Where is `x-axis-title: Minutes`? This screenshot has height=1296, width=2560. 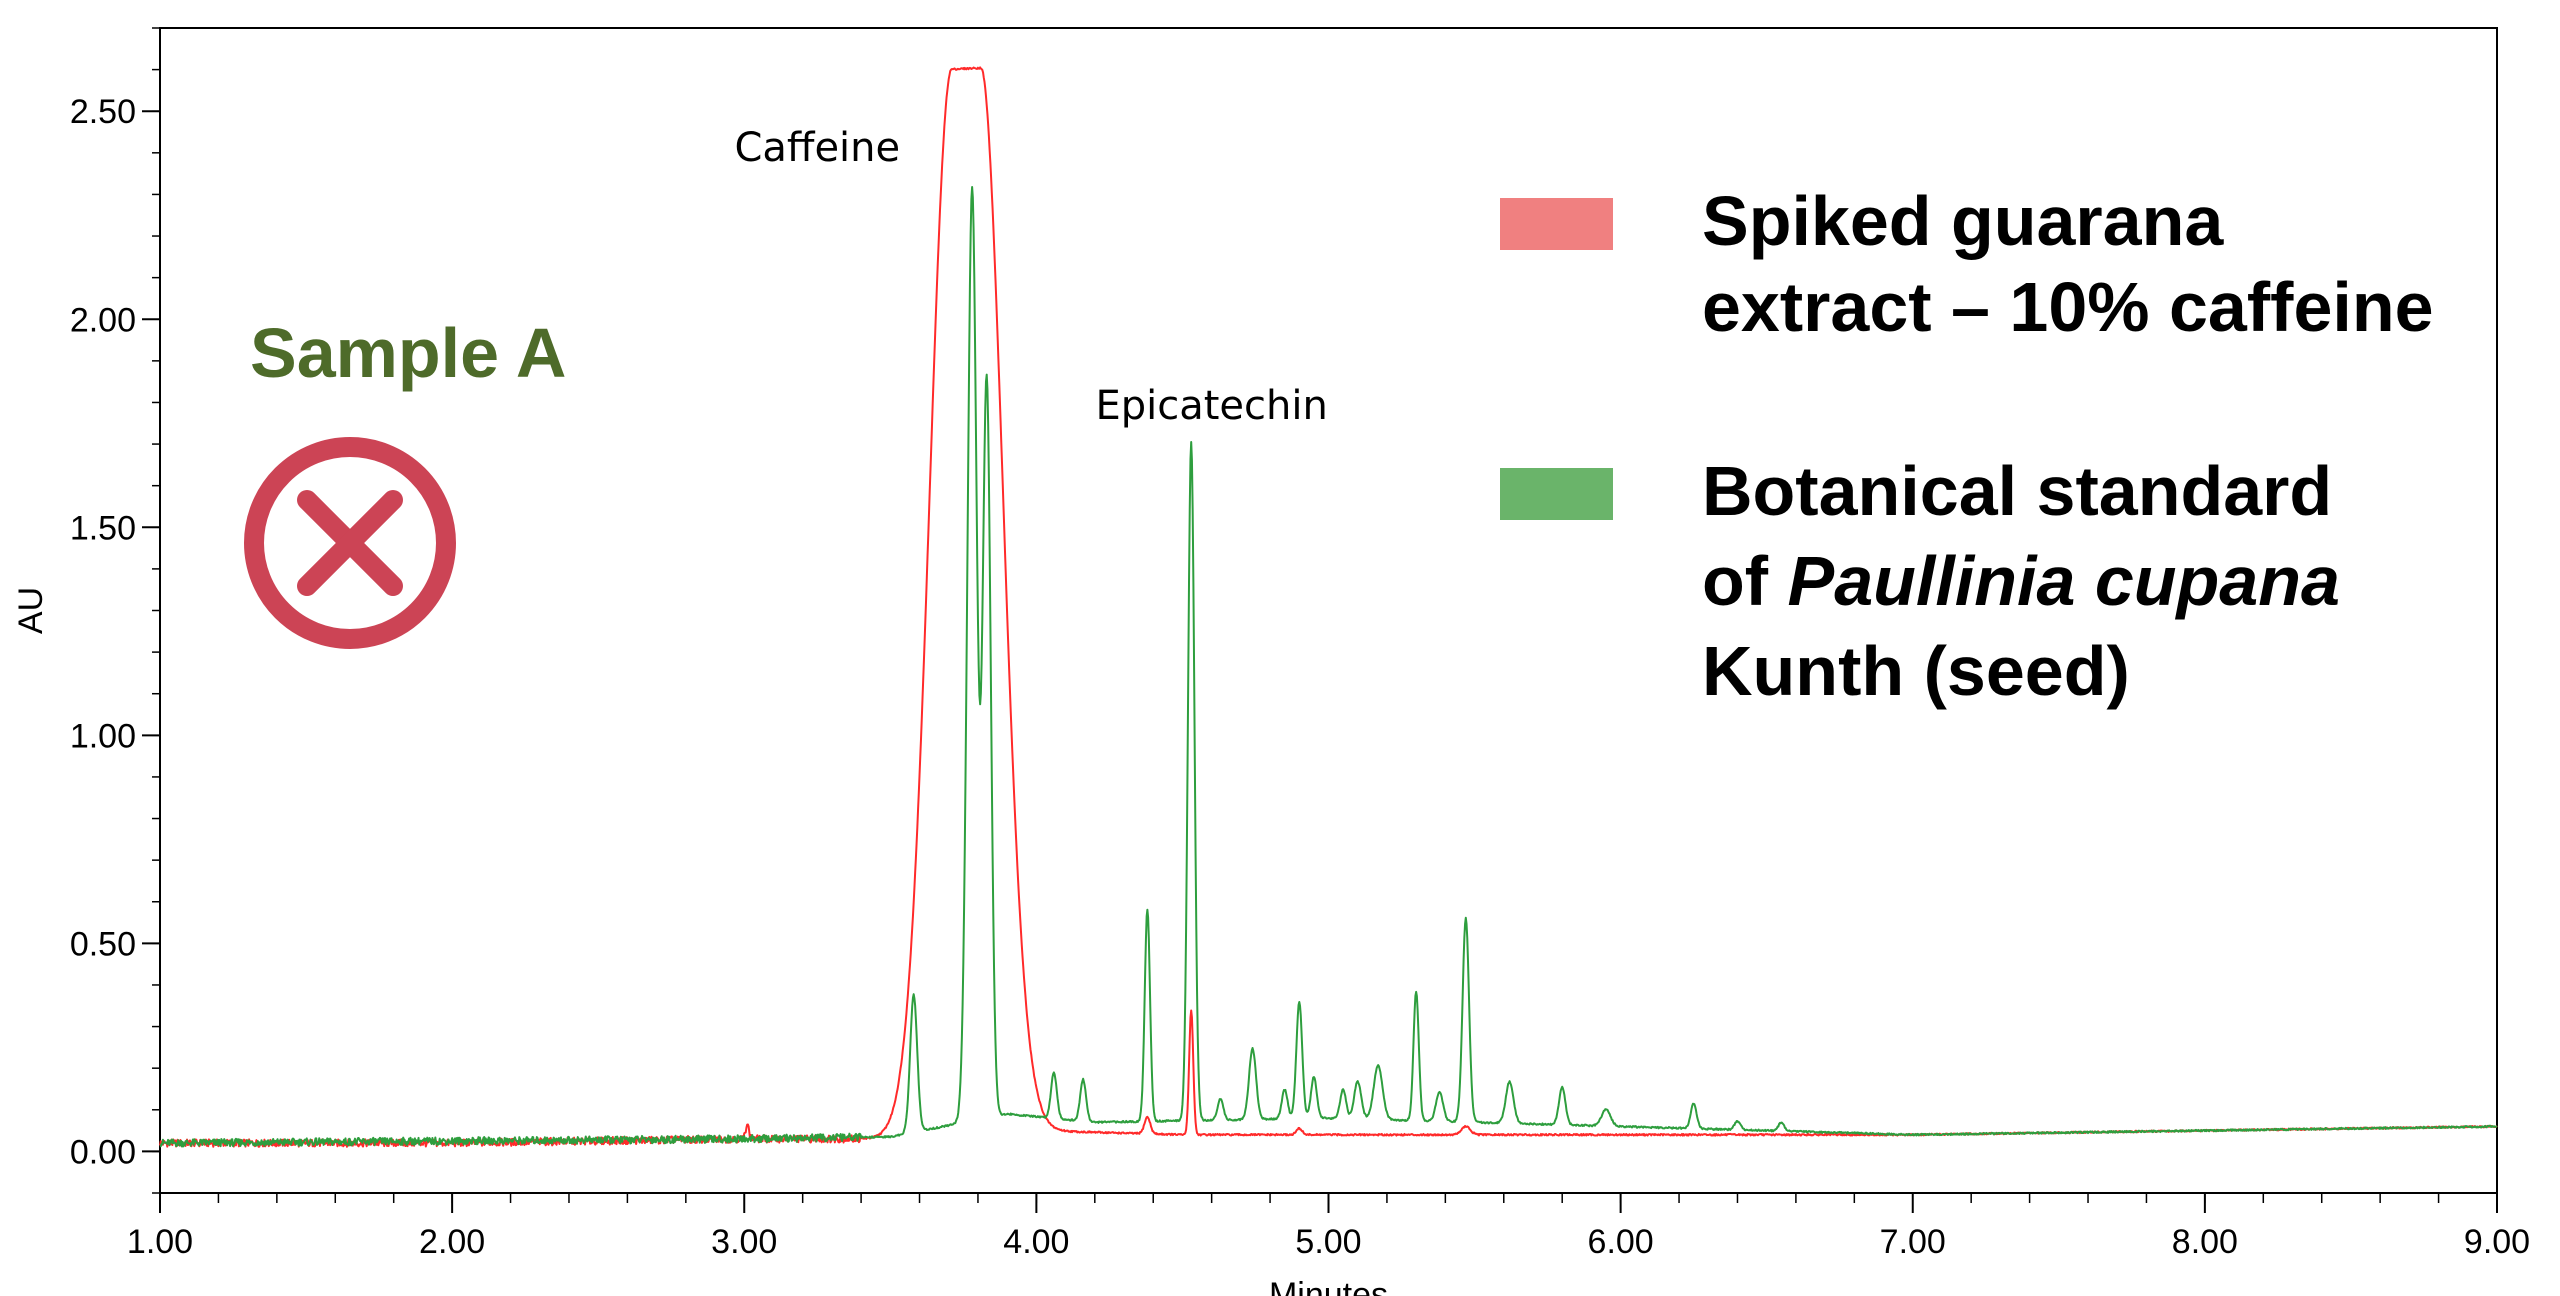 x-axis-title: Minutes is located at coordinates (1328, 1286).